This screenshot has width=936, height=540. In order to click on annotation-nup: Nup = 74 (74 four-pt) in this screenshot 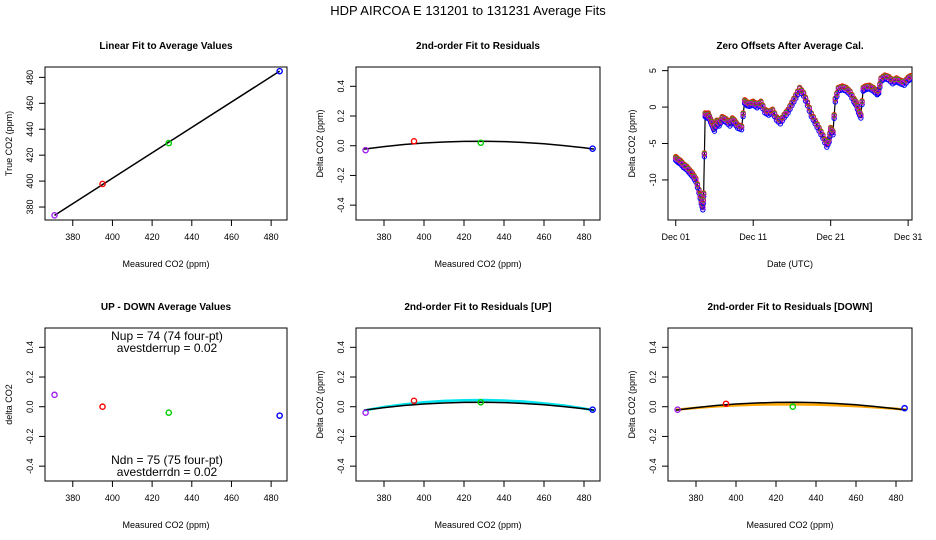, I will do `click(167, 336)`.